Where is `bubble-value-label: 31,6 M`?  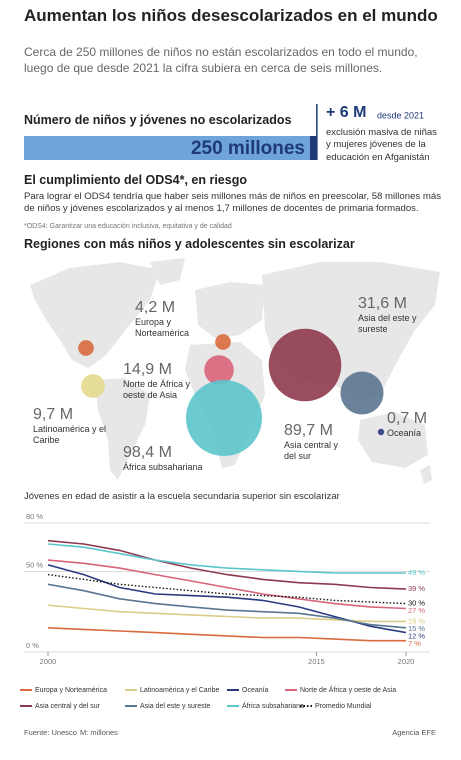 bubble-value-label: 31,6 M is located at coordinates (382, 303).